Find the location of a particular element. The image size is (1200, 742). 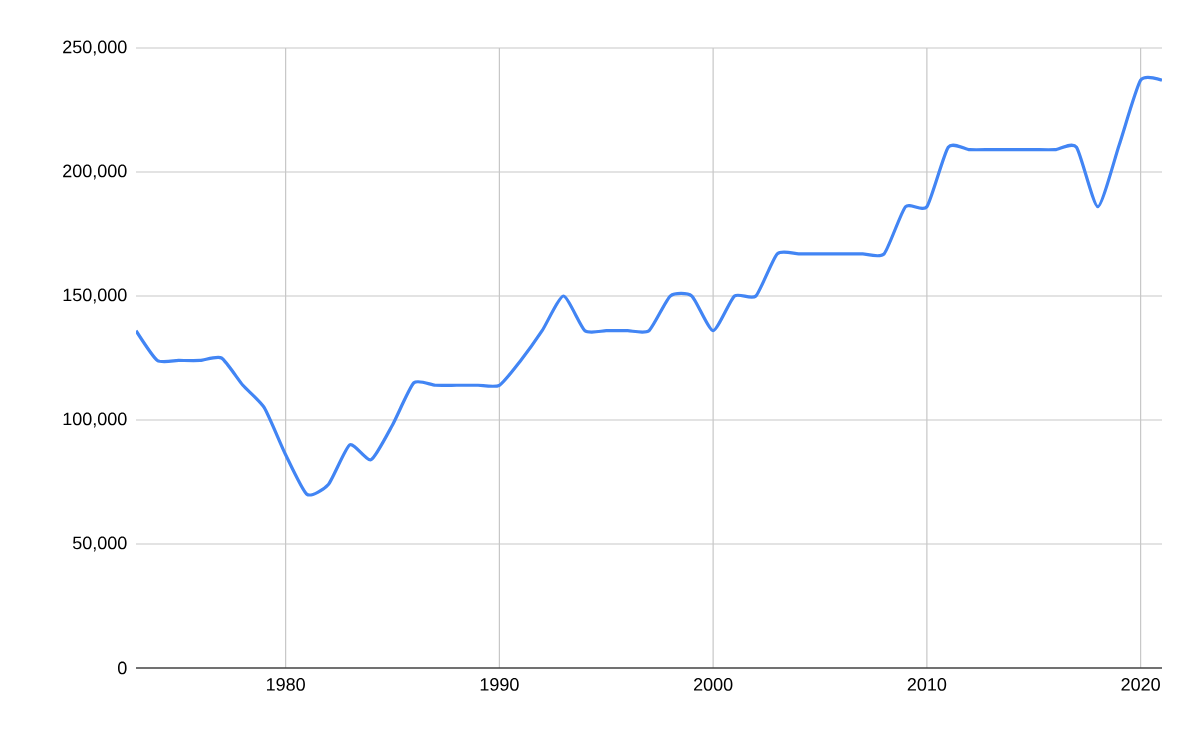

x-tick-label: 1980 is located at coordinates (285, 684).